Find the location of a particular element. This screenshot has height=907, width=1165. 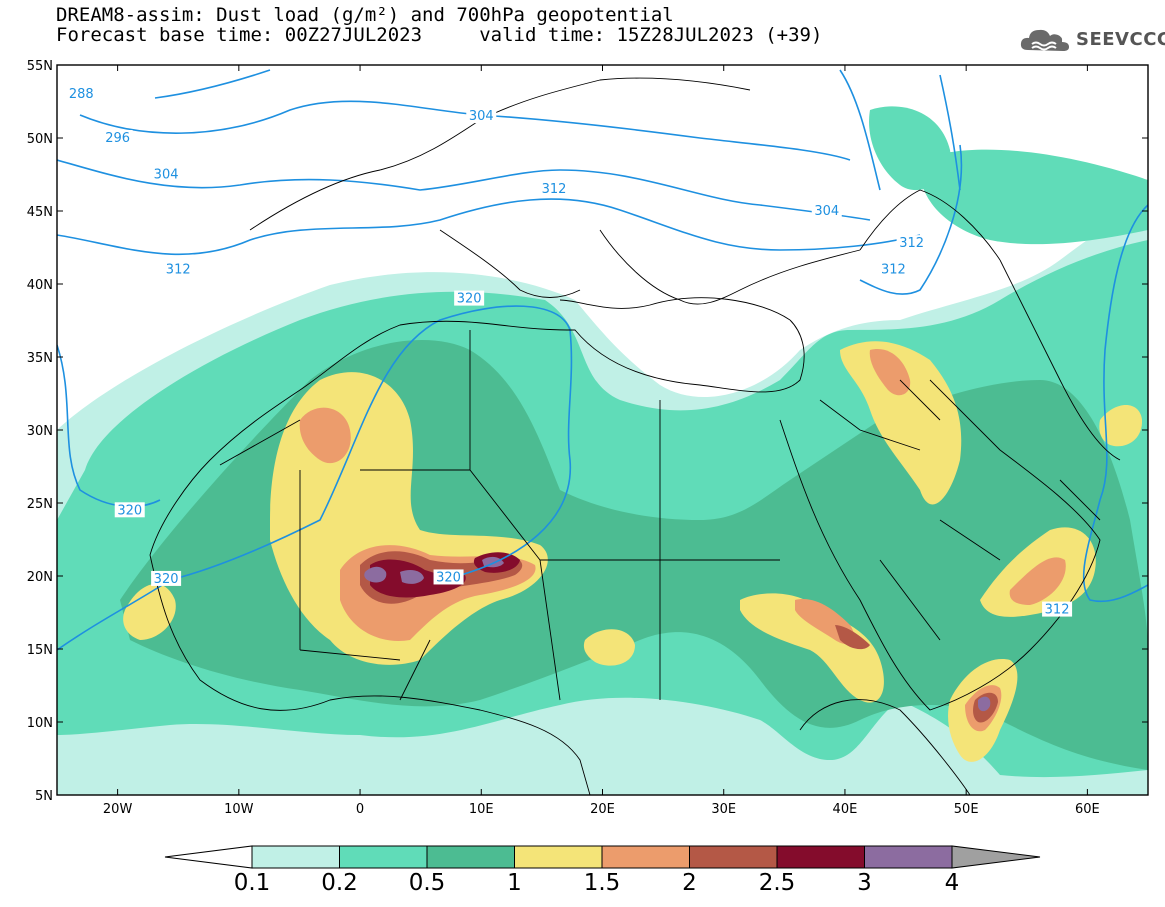

svg-text: 288 is located at coordinates (81, 94).